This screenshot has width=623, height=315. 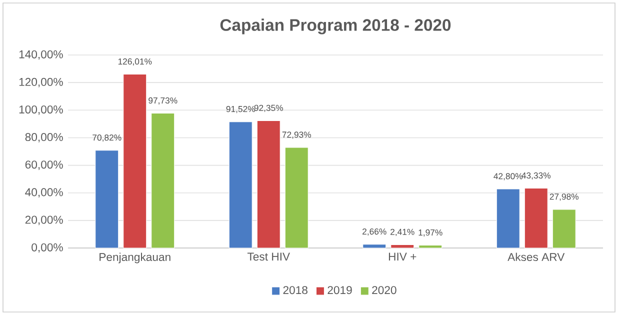 What do you see at coordinates (135, 62) in the screenshot?
I see `data-label: 126,01%` at bounding box center [135, 62].